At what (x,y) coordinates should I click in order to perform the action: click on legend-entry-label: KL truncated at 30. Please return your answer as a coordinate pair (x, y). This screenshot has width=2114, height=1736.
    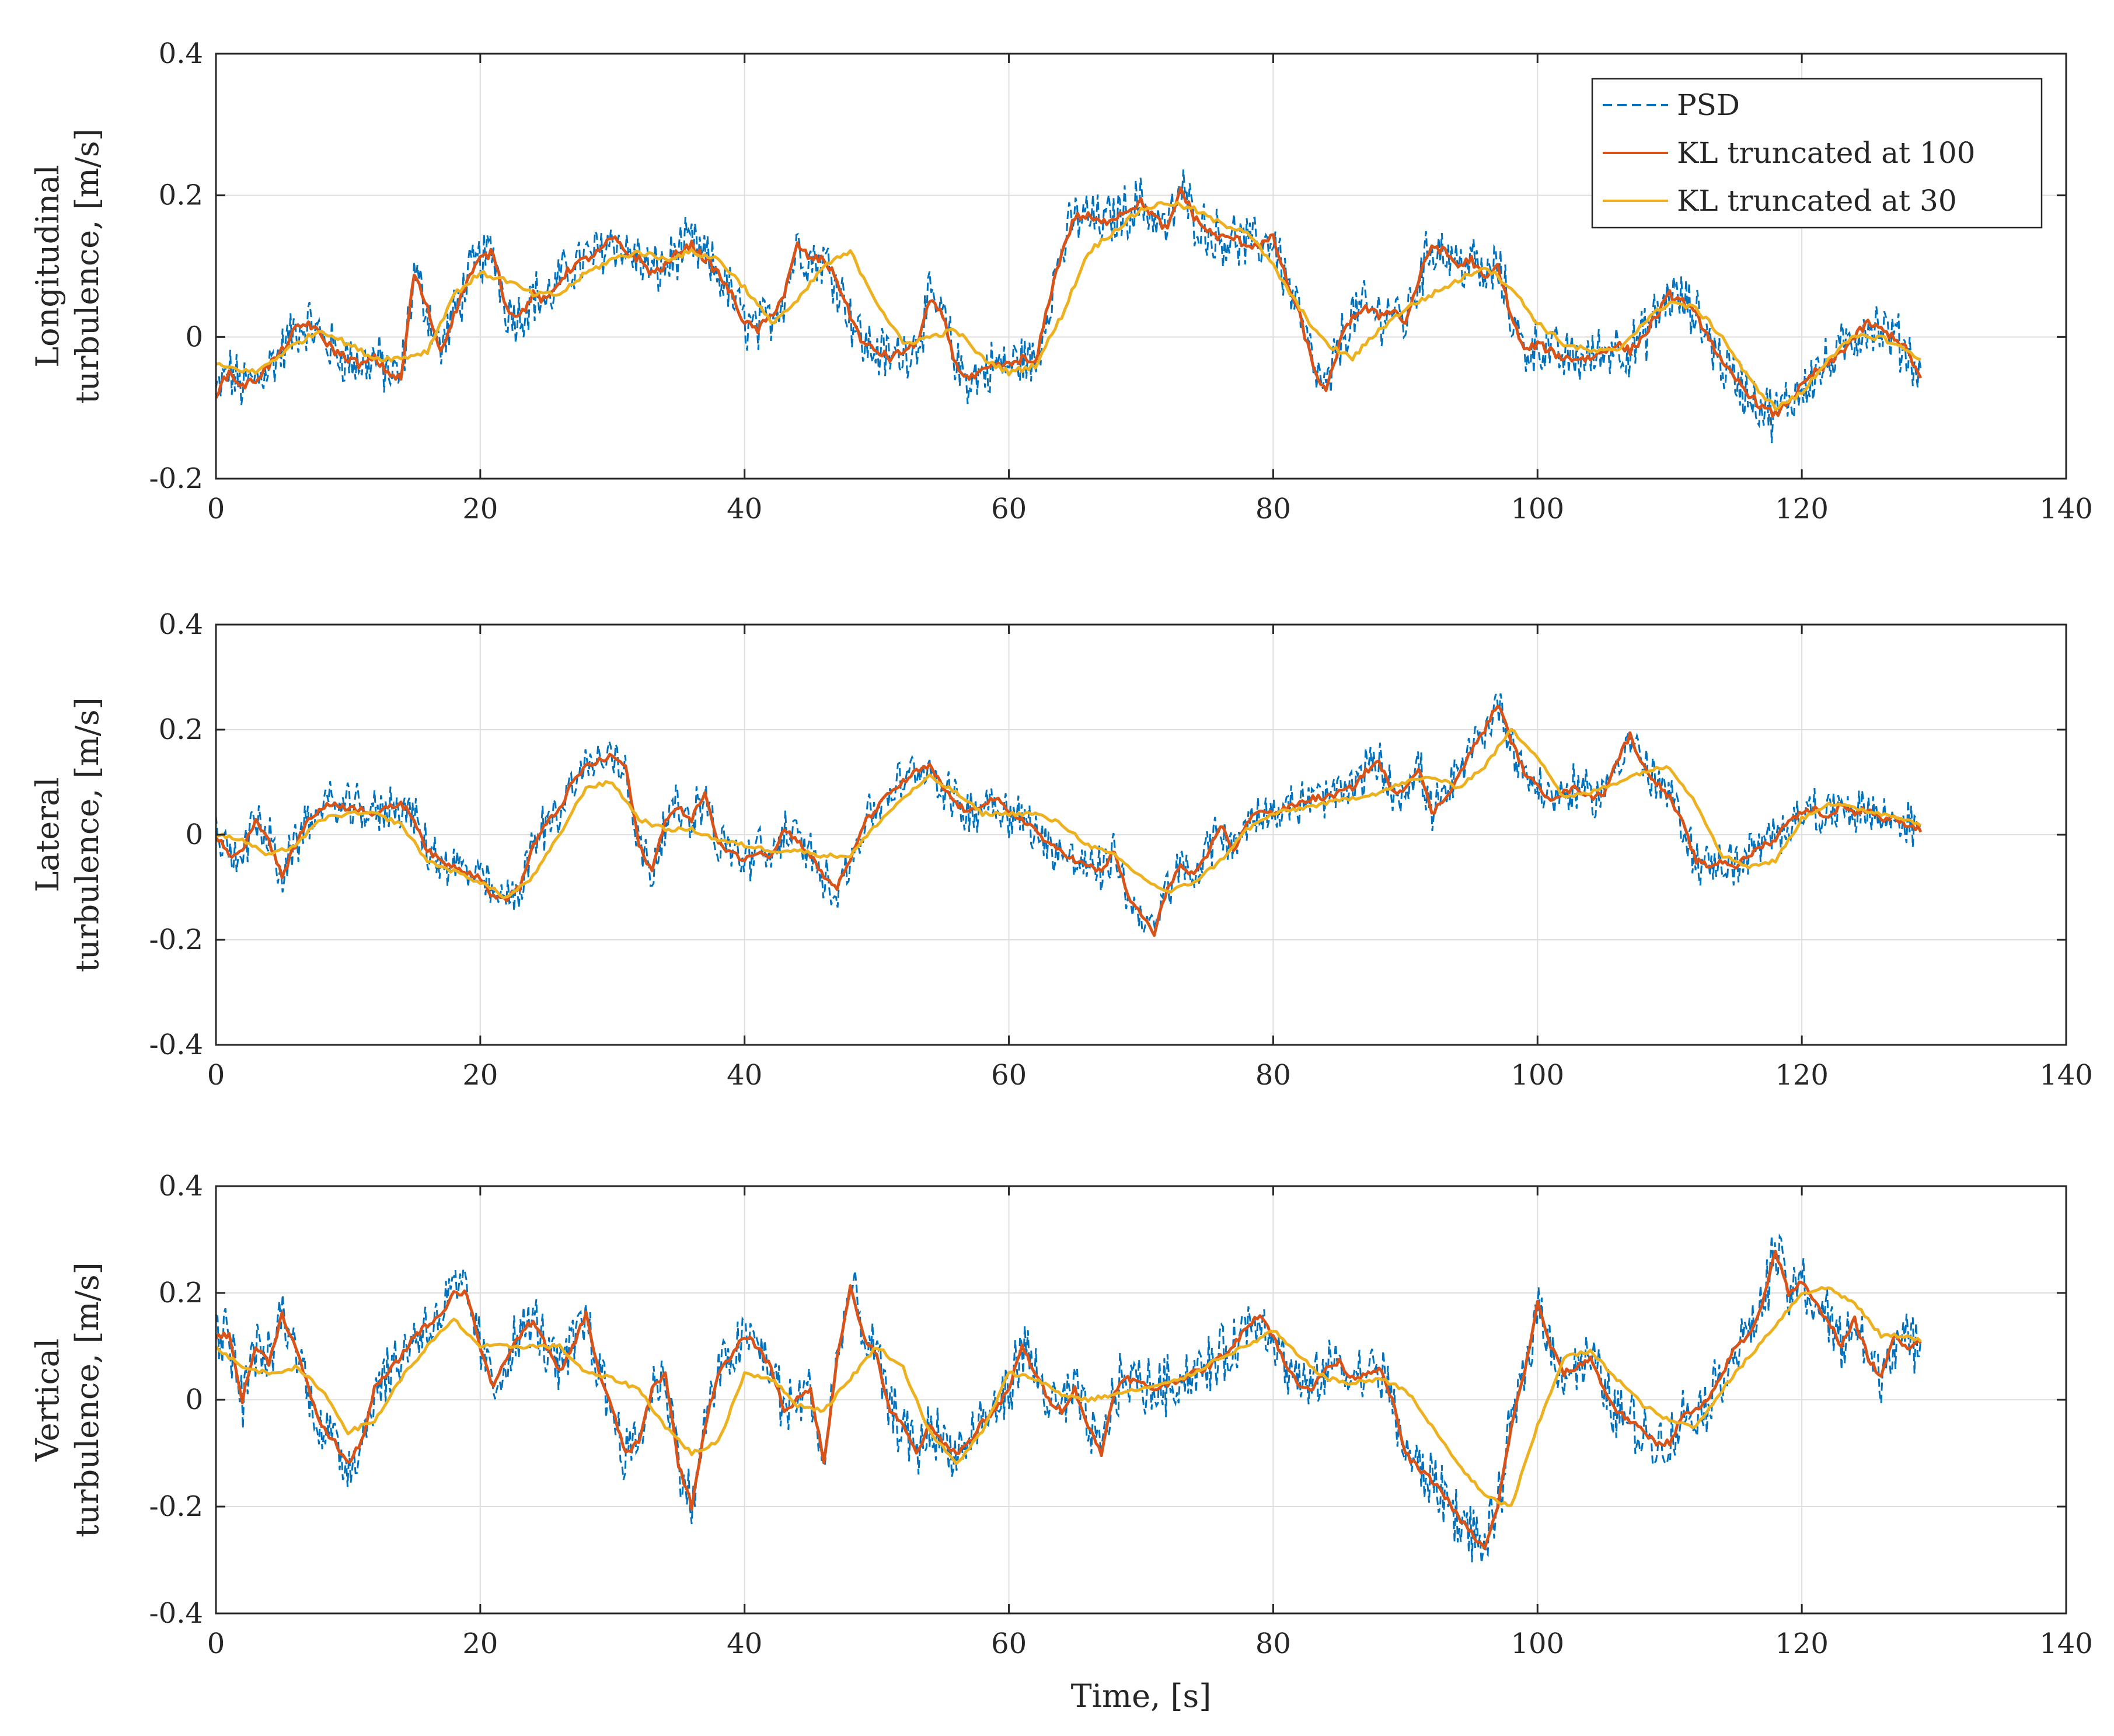
    Looking at the image, I should click on (1817, 201).